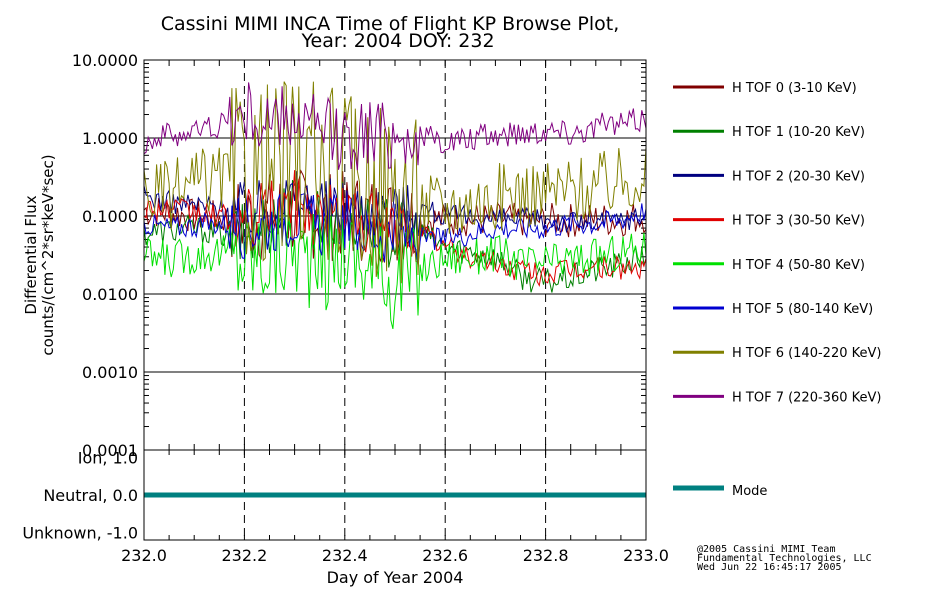  Describe the element at coordinates (720, 491) in the screenshot. I see `mode-legend: Mode` at that location.